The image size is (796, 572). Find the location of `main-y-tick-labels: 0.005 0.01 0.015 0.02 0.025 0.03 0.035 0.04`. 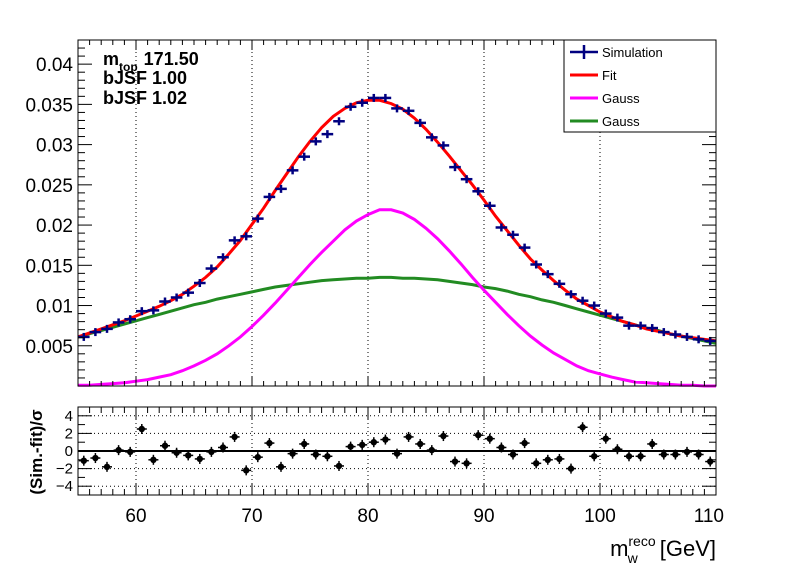

main-y-tick-labels: 0.005 0.01 0.015 0.02 0.025 0.03 0.035 0.04 is located at coordinates (49, 206).